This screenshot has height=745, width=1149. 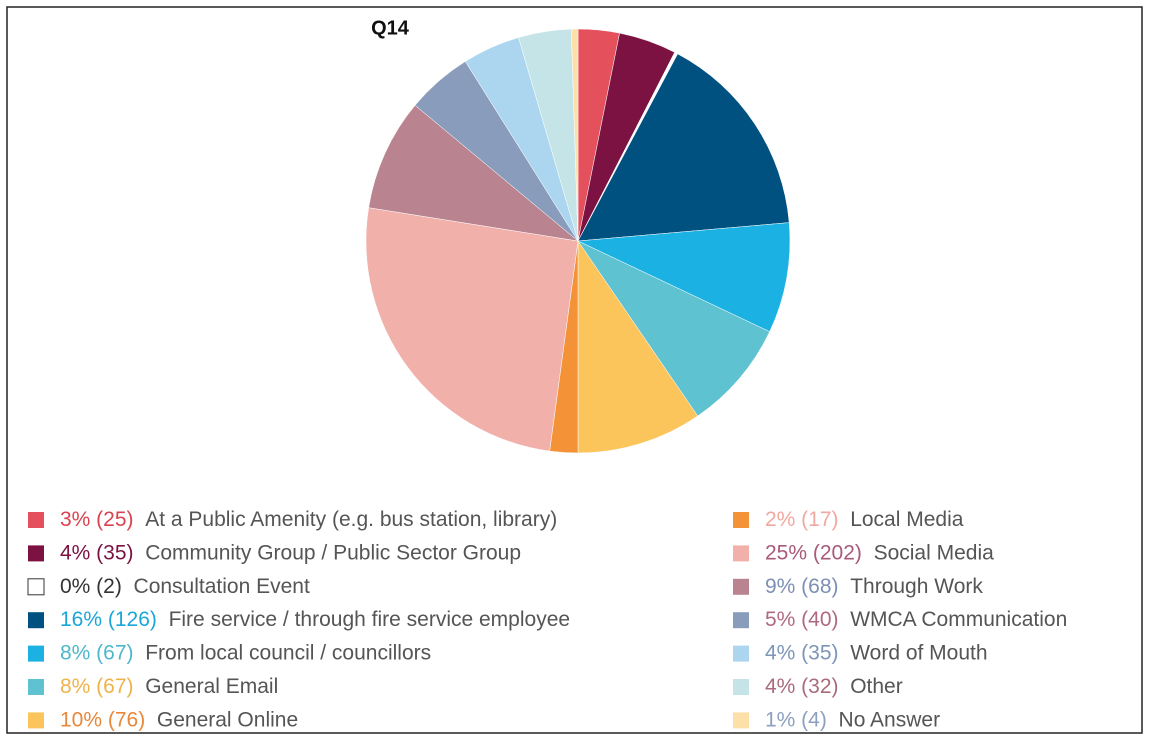 What do you see at coordinates (890, 719) in the screenshot?
I see `legend-label: No Answer` at bounding box center [890, 719].